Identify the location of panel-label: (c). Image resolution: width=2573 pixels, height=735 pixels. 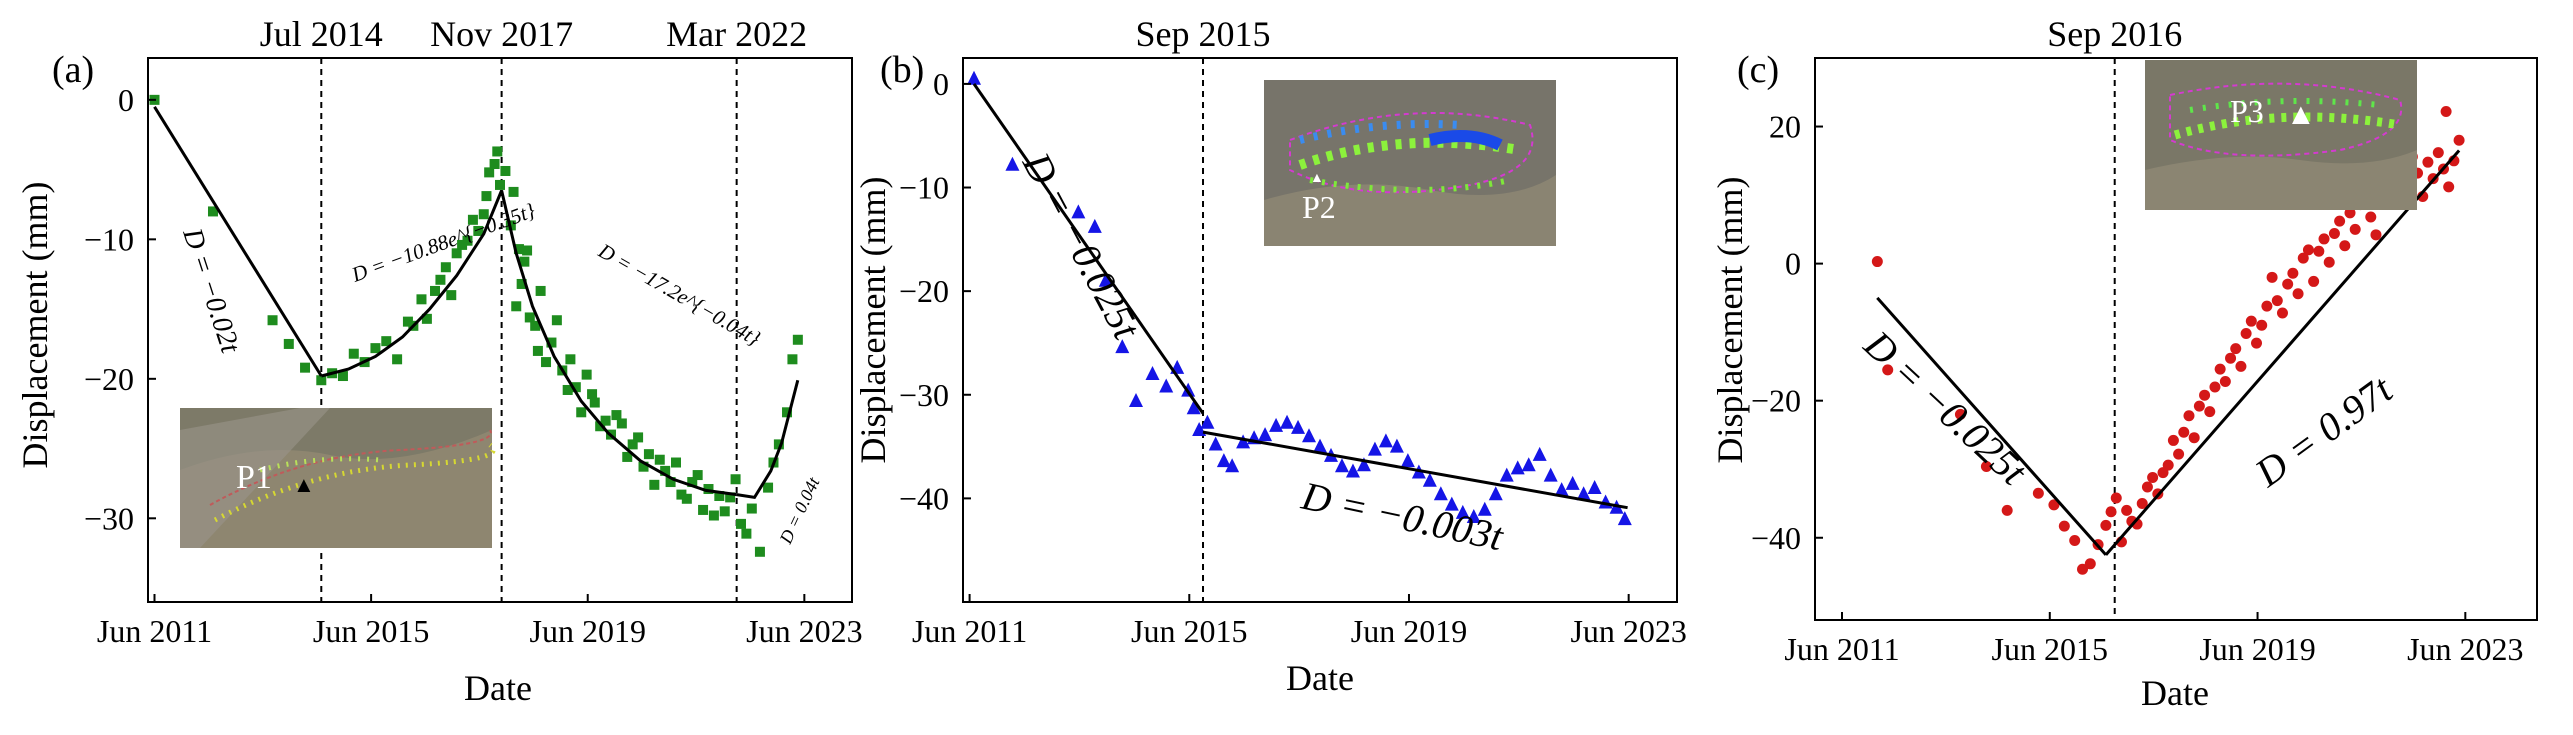
(1758, 70).